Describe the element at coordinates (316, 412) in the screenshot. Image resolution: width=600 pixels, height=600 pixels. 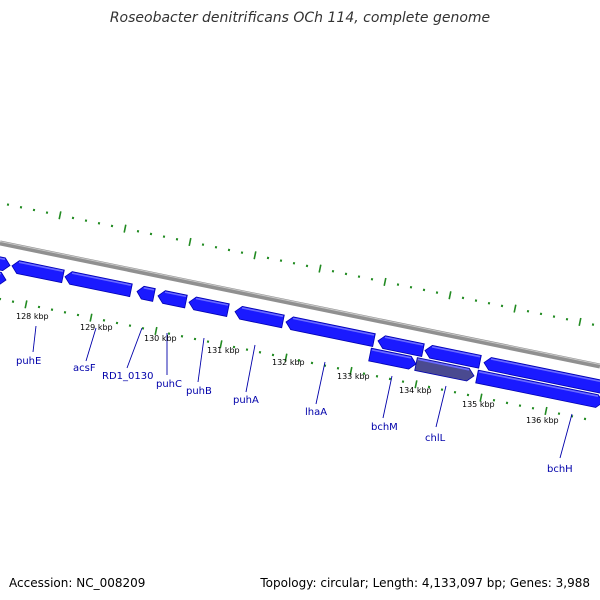
I see `gene-label-lhaa: lhaA` at that location.